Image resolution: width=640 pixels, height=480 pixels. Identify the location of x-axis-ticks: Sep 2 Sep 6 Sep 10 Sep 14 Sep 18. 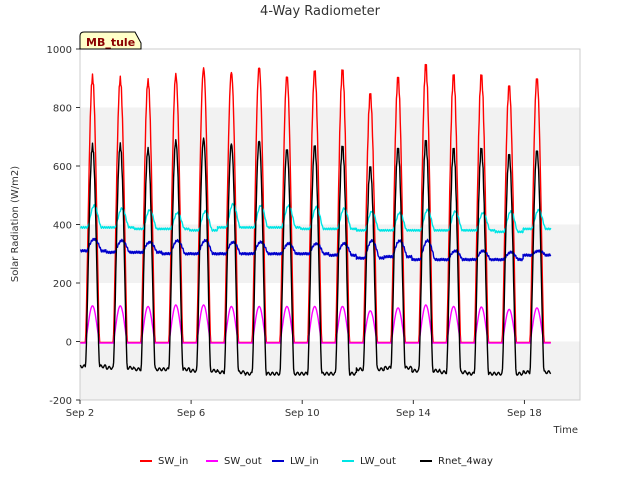
(304, 409).